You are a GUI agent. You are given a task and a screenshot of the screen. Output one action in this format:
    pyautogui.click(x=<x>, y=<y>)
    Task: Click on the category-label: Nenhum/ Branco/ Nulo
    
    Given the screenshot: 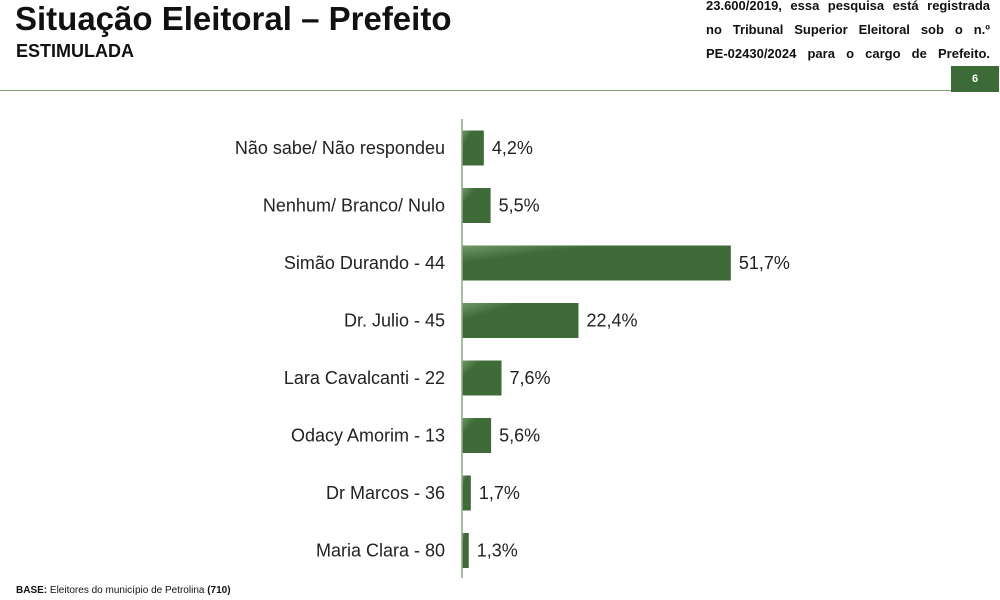 What is the action you would take?
    pyautogui.click(x=354, y=206)
    